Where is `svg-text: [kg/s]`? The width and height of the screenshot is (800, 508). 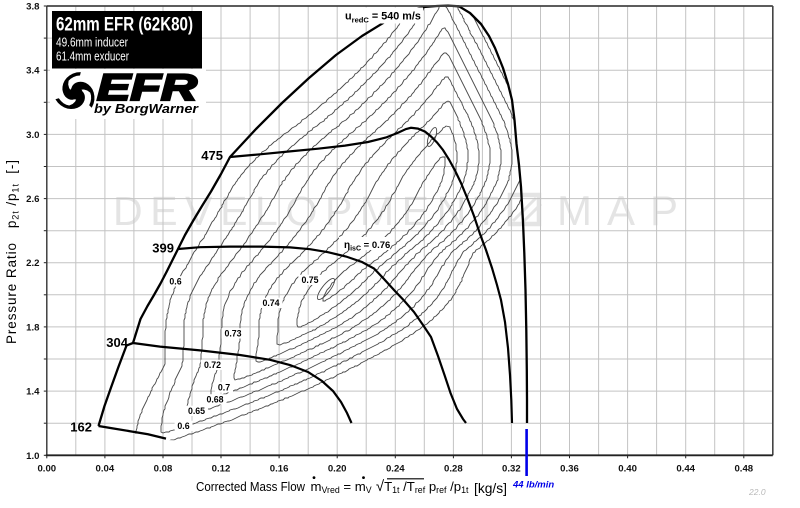 svg-text: [kg/s] is located at coordinates (490, 488).